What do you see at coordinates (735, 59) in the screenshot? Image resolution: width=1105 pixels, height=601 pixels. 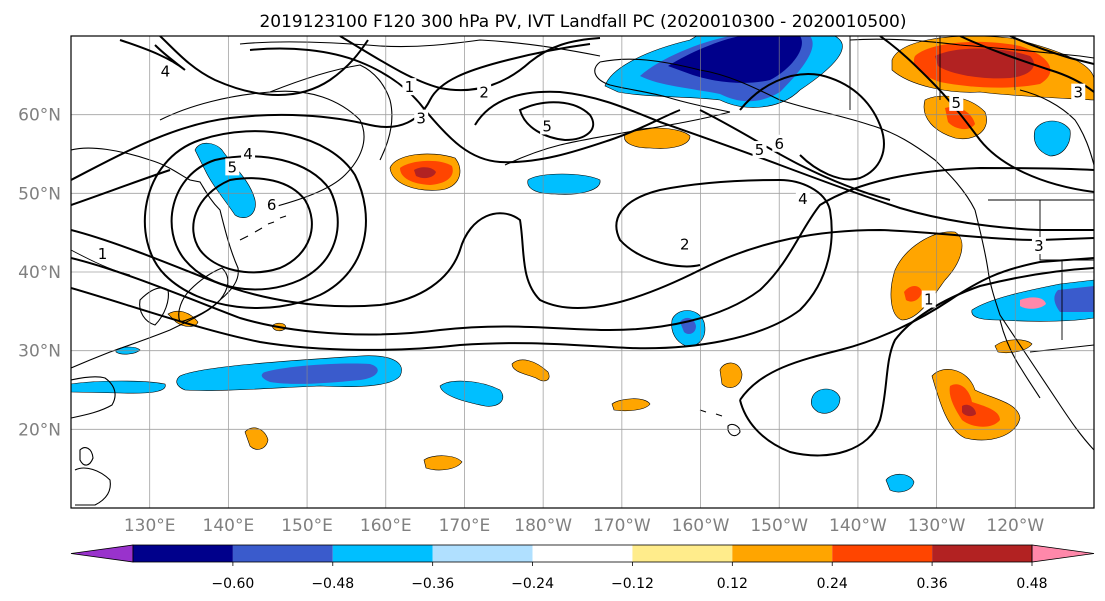 I see `anomaly-negative-bering-max` at bounding box center [735, 59].